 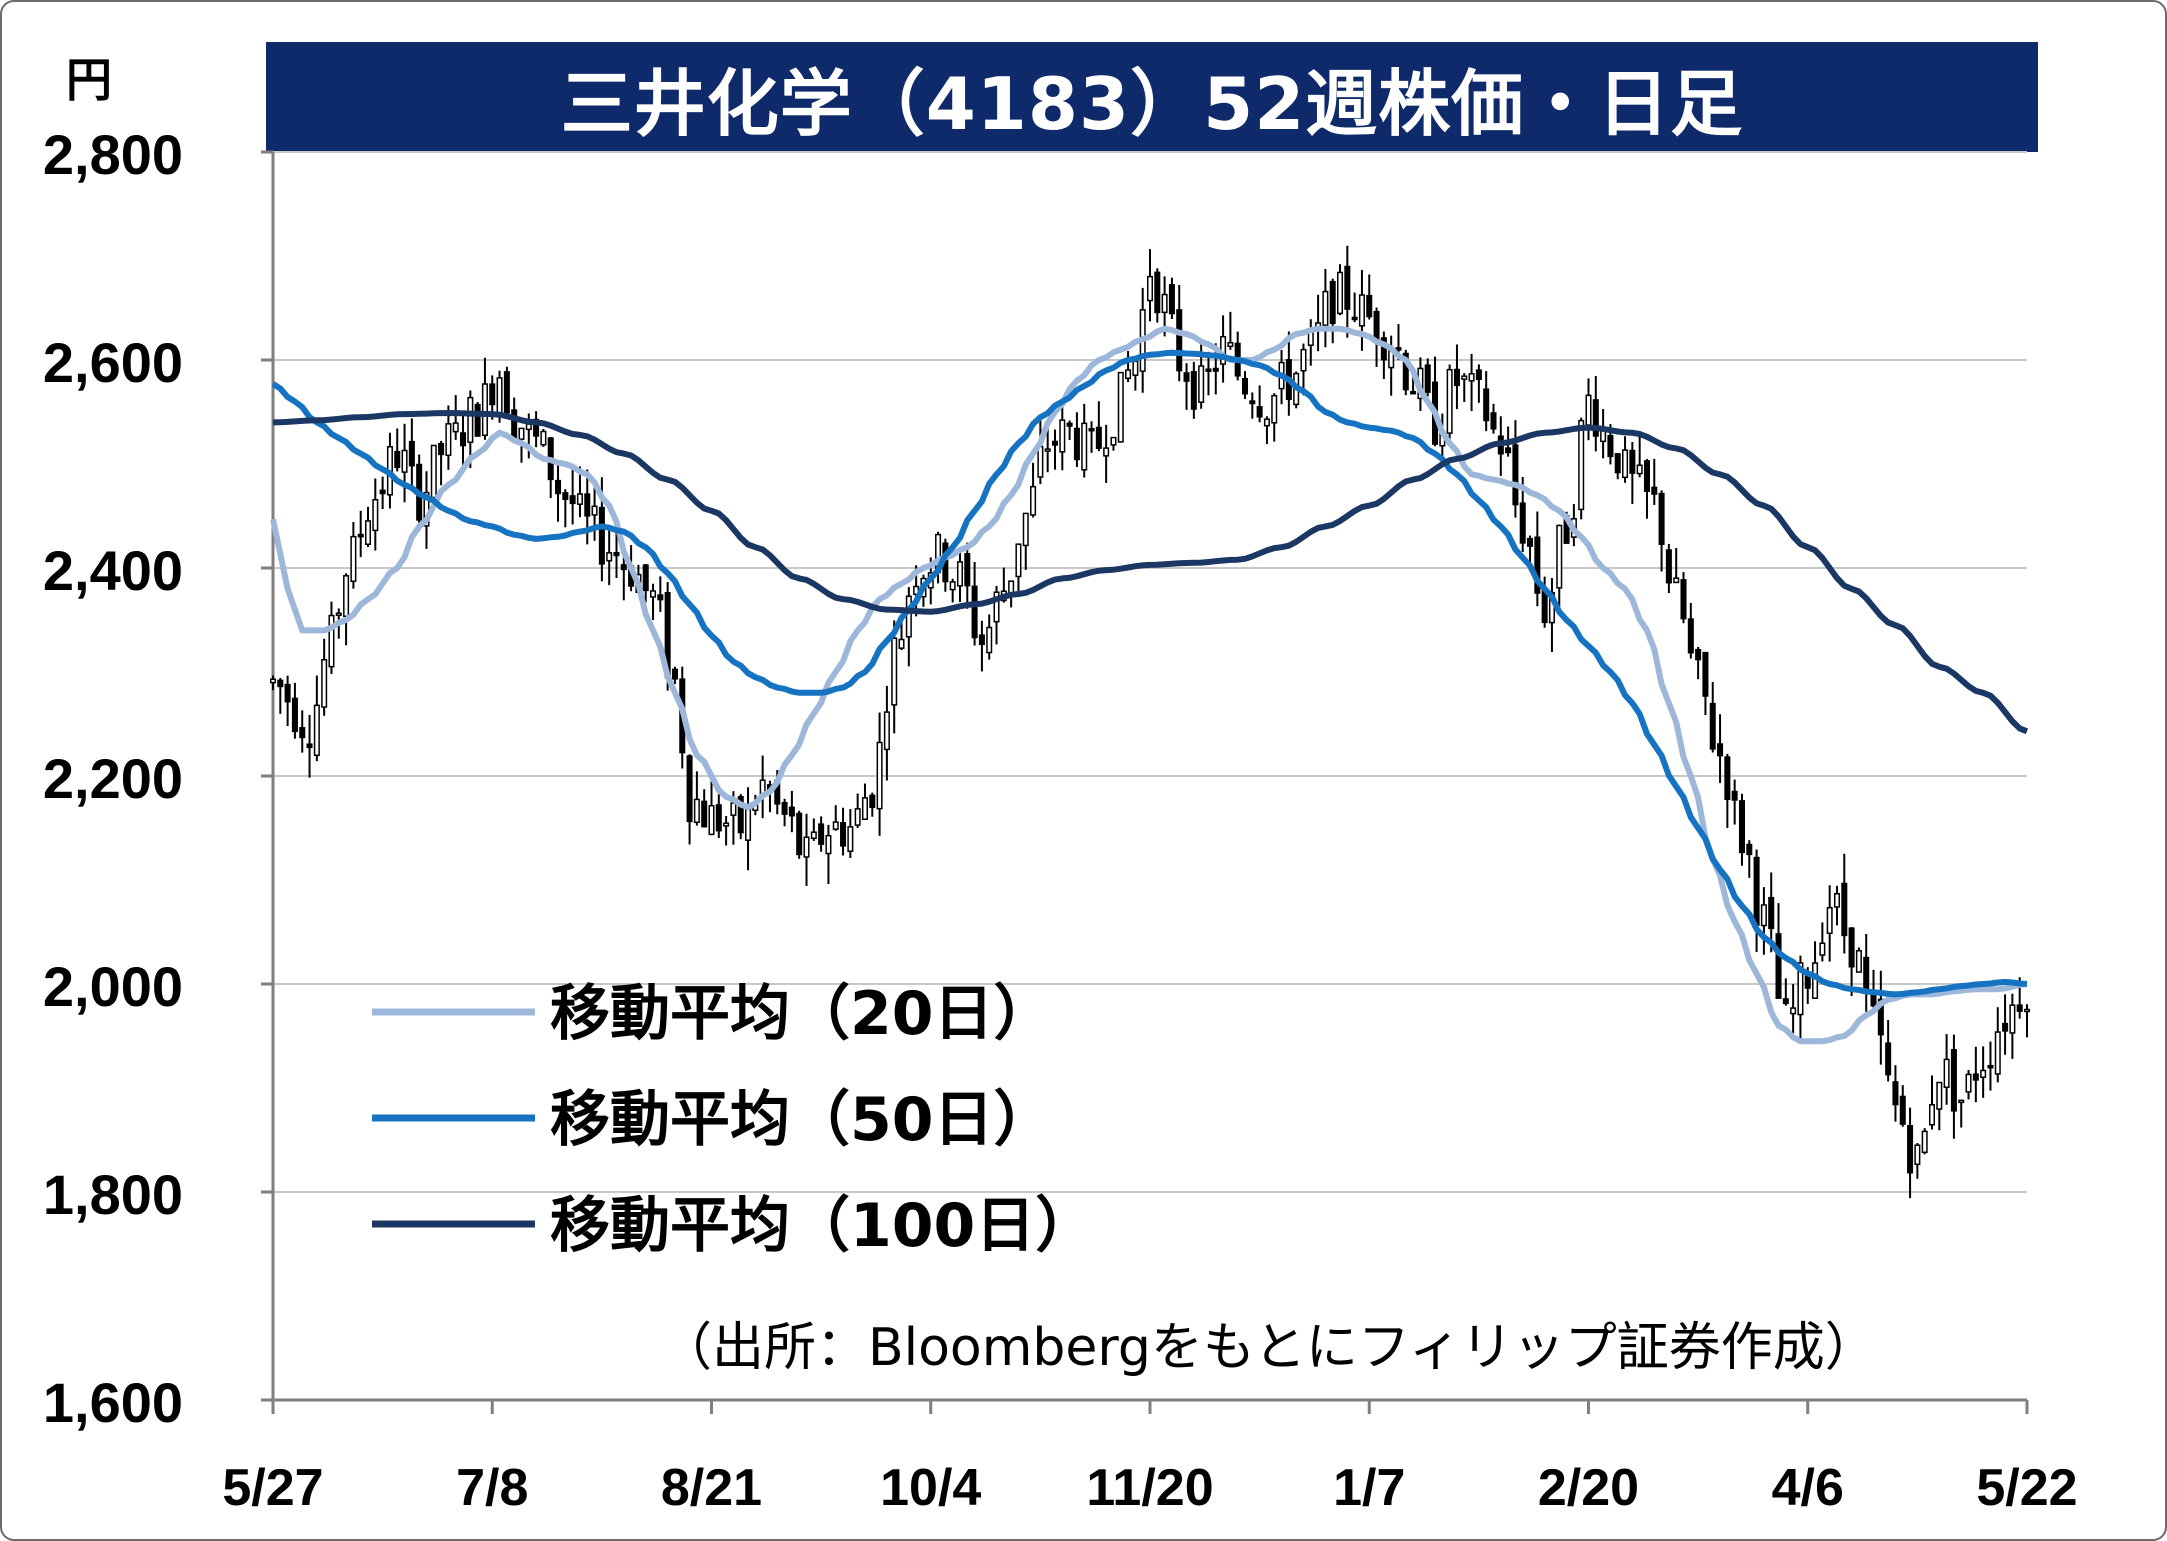 What do you see at coordinates (1152, 97) in the screenshot?
I see `chart-title: 三井化学（4183）52週株価・日足` at bounding box center [1152, 97].